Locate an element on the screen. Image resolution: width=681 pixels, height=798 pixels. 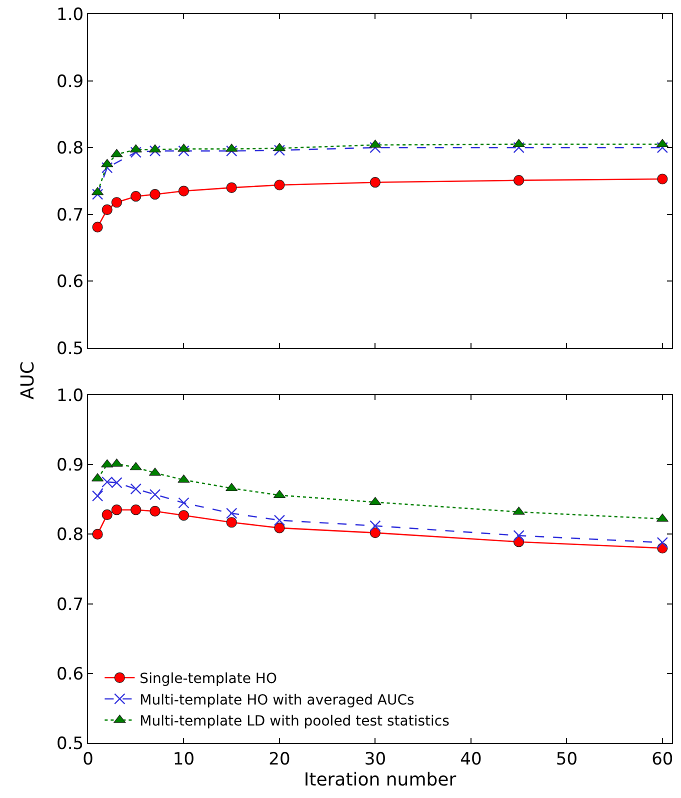
legend-label: Multi-template HO with averaged AUCs is located at coordinates (277, 700).